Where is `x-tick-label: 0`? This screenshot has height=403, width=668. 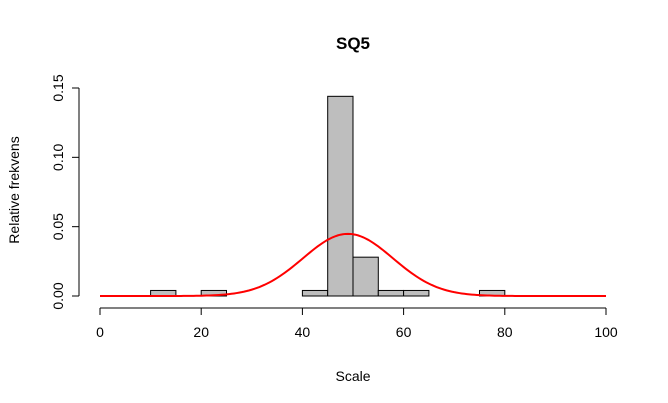 x-tick-label: 0 is located at coordinates (100, 332).